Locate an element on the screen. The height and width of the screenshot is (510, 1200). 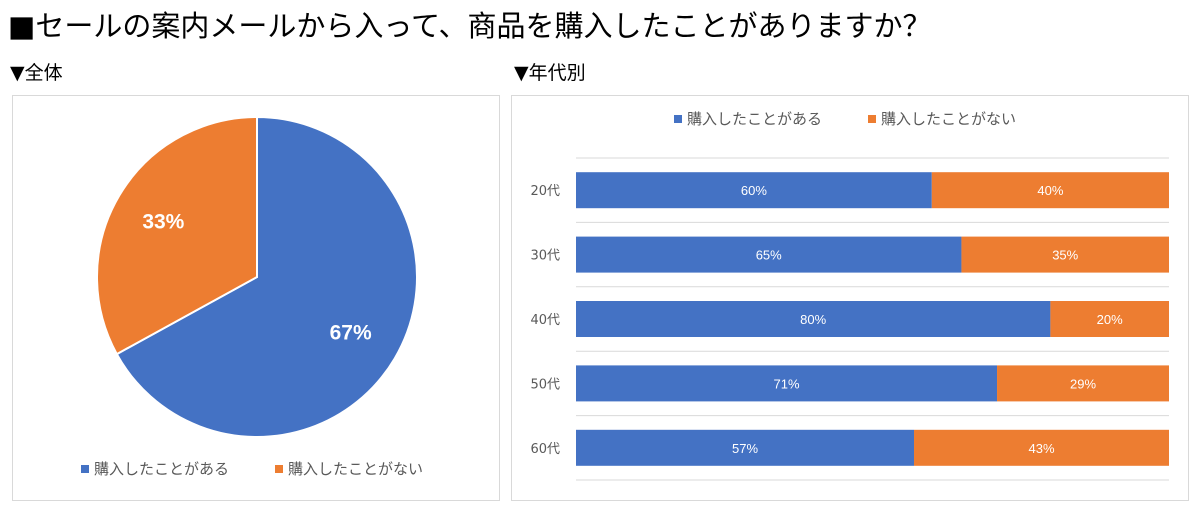
bar-data-label: 40% is located at coordinates (1050, 190).